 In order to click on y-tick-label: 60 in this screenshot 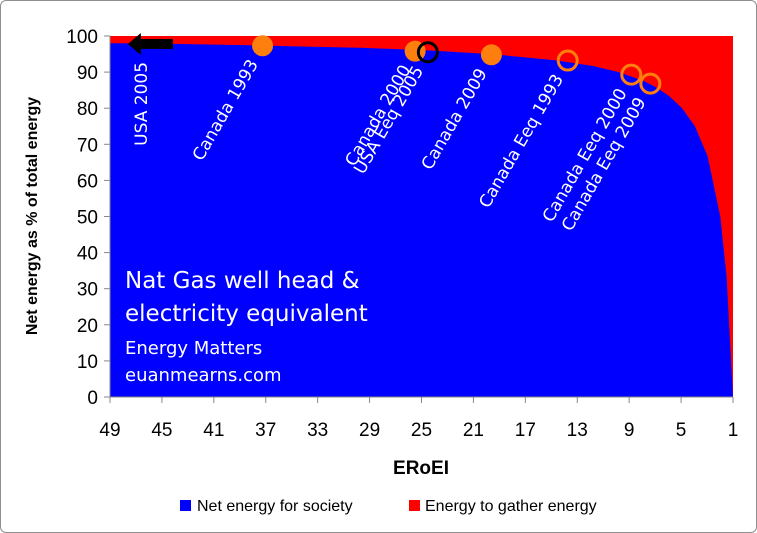, I will do `click(87, 181)`.